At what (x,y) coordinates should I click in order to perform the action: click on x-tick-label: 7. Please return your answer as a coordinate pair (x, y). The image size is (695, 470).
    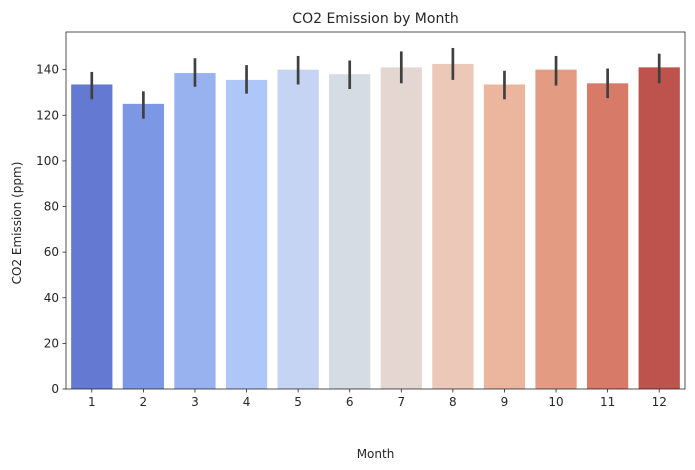
    Looking at the image, I should click on (401, 402).